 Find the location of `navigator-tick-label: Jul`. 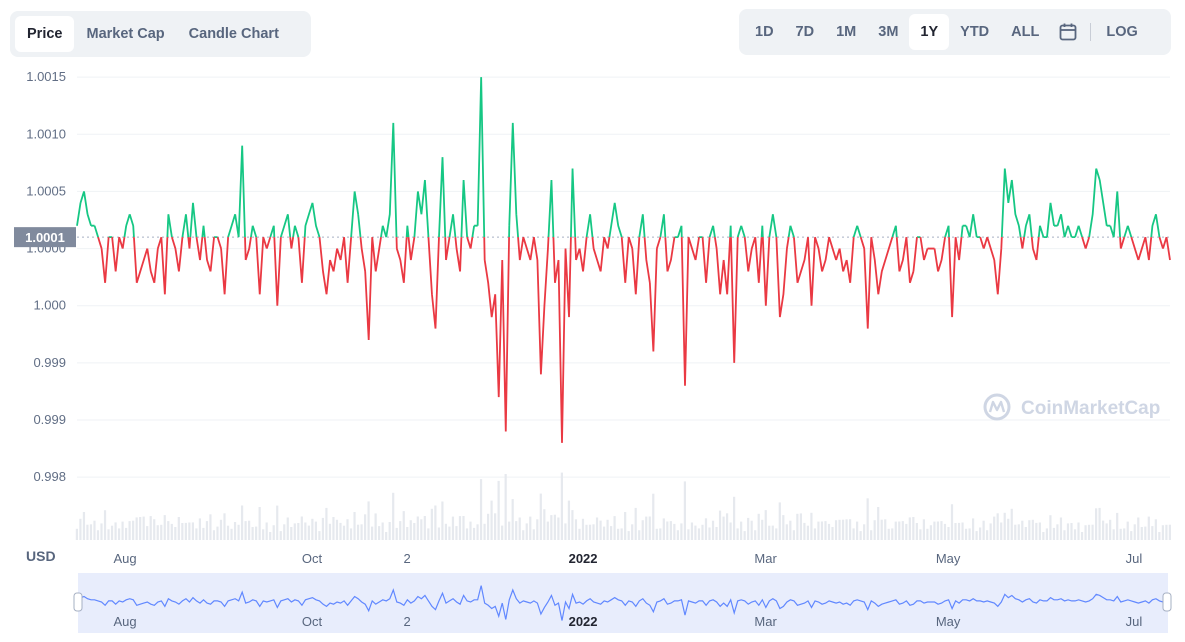

navigator-tick-label: Jul is located at coordinates (1134, 621).